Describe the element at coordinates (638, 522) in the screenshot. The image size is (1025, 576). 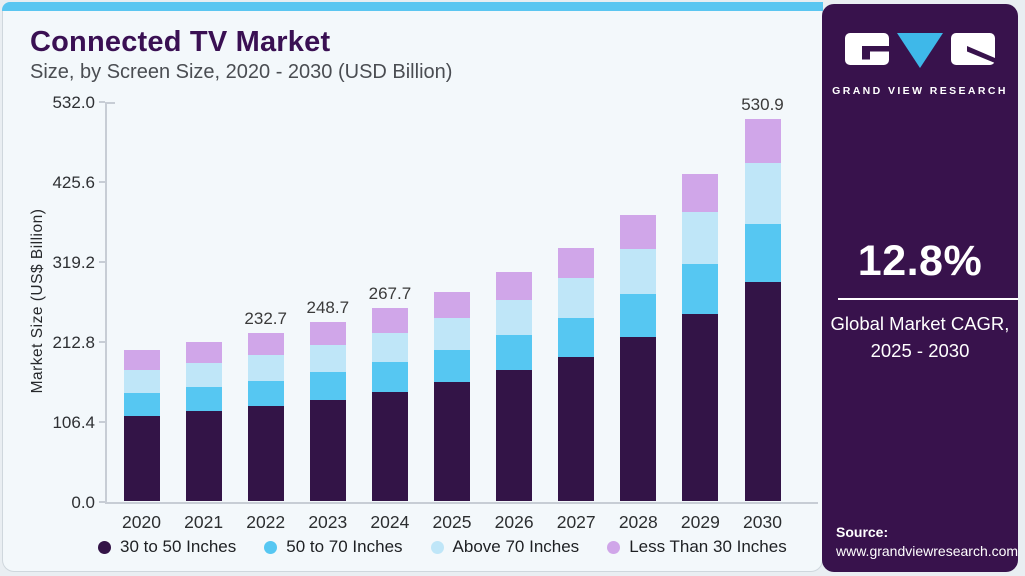
I see `x-tick-label: 2028` at that location.